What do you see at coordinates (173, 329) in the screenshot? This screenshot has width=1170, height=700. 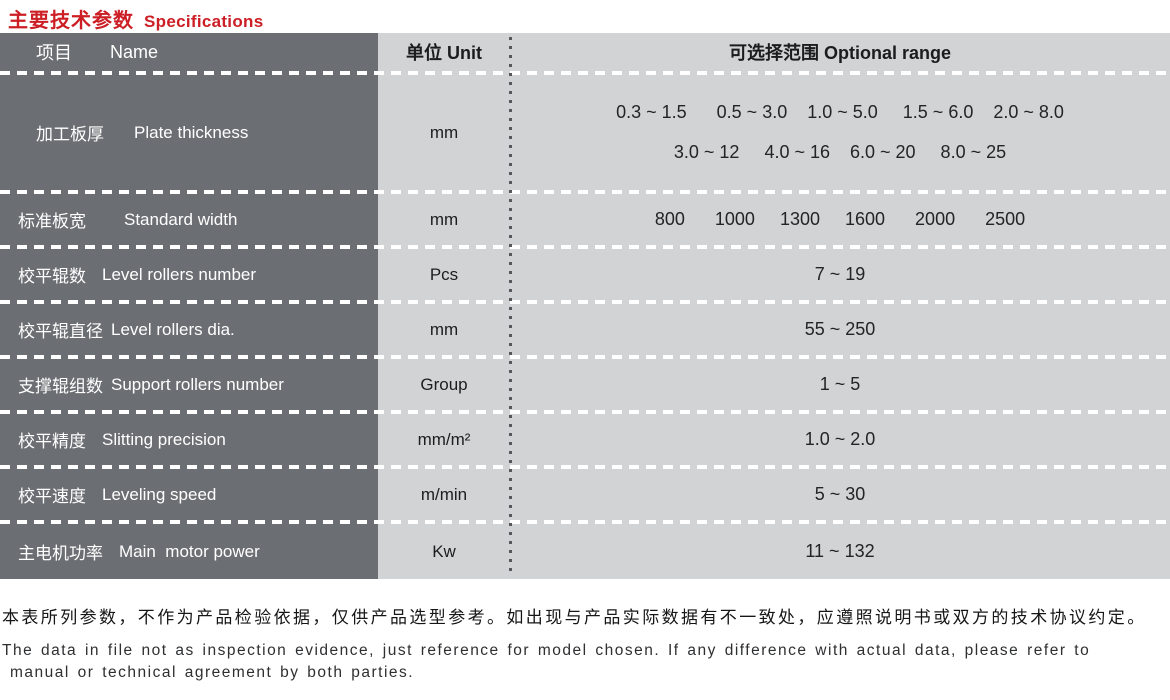 I see `row-name-en: Level rollers dia.` at bounding box center [173, 329].